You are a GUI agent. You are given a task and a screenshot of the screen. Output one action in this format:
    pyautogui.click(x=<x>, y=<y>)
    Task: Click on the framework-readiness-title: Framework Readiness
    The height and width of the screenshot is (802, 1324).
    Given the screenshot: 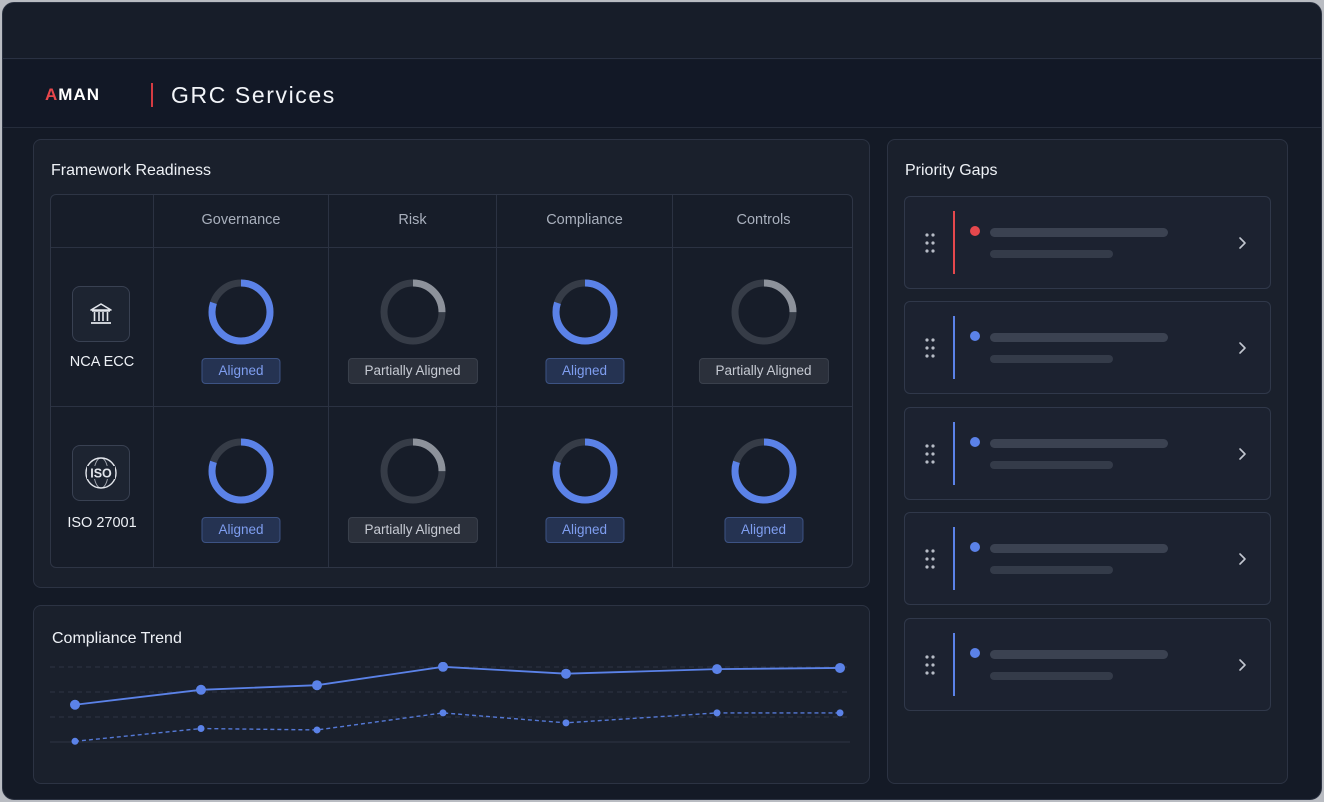 What is the action you would take?
    pyautogui.click(x=131, y=170)
    